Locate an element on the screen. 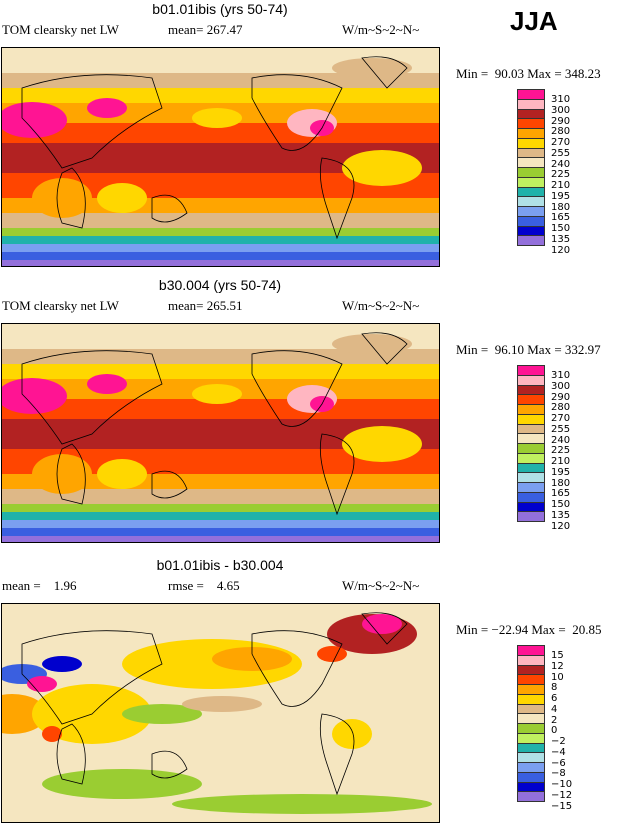 The height and width of the screenshot is (823, 634). legend-label: −10 is located at coordinates (562, 784).